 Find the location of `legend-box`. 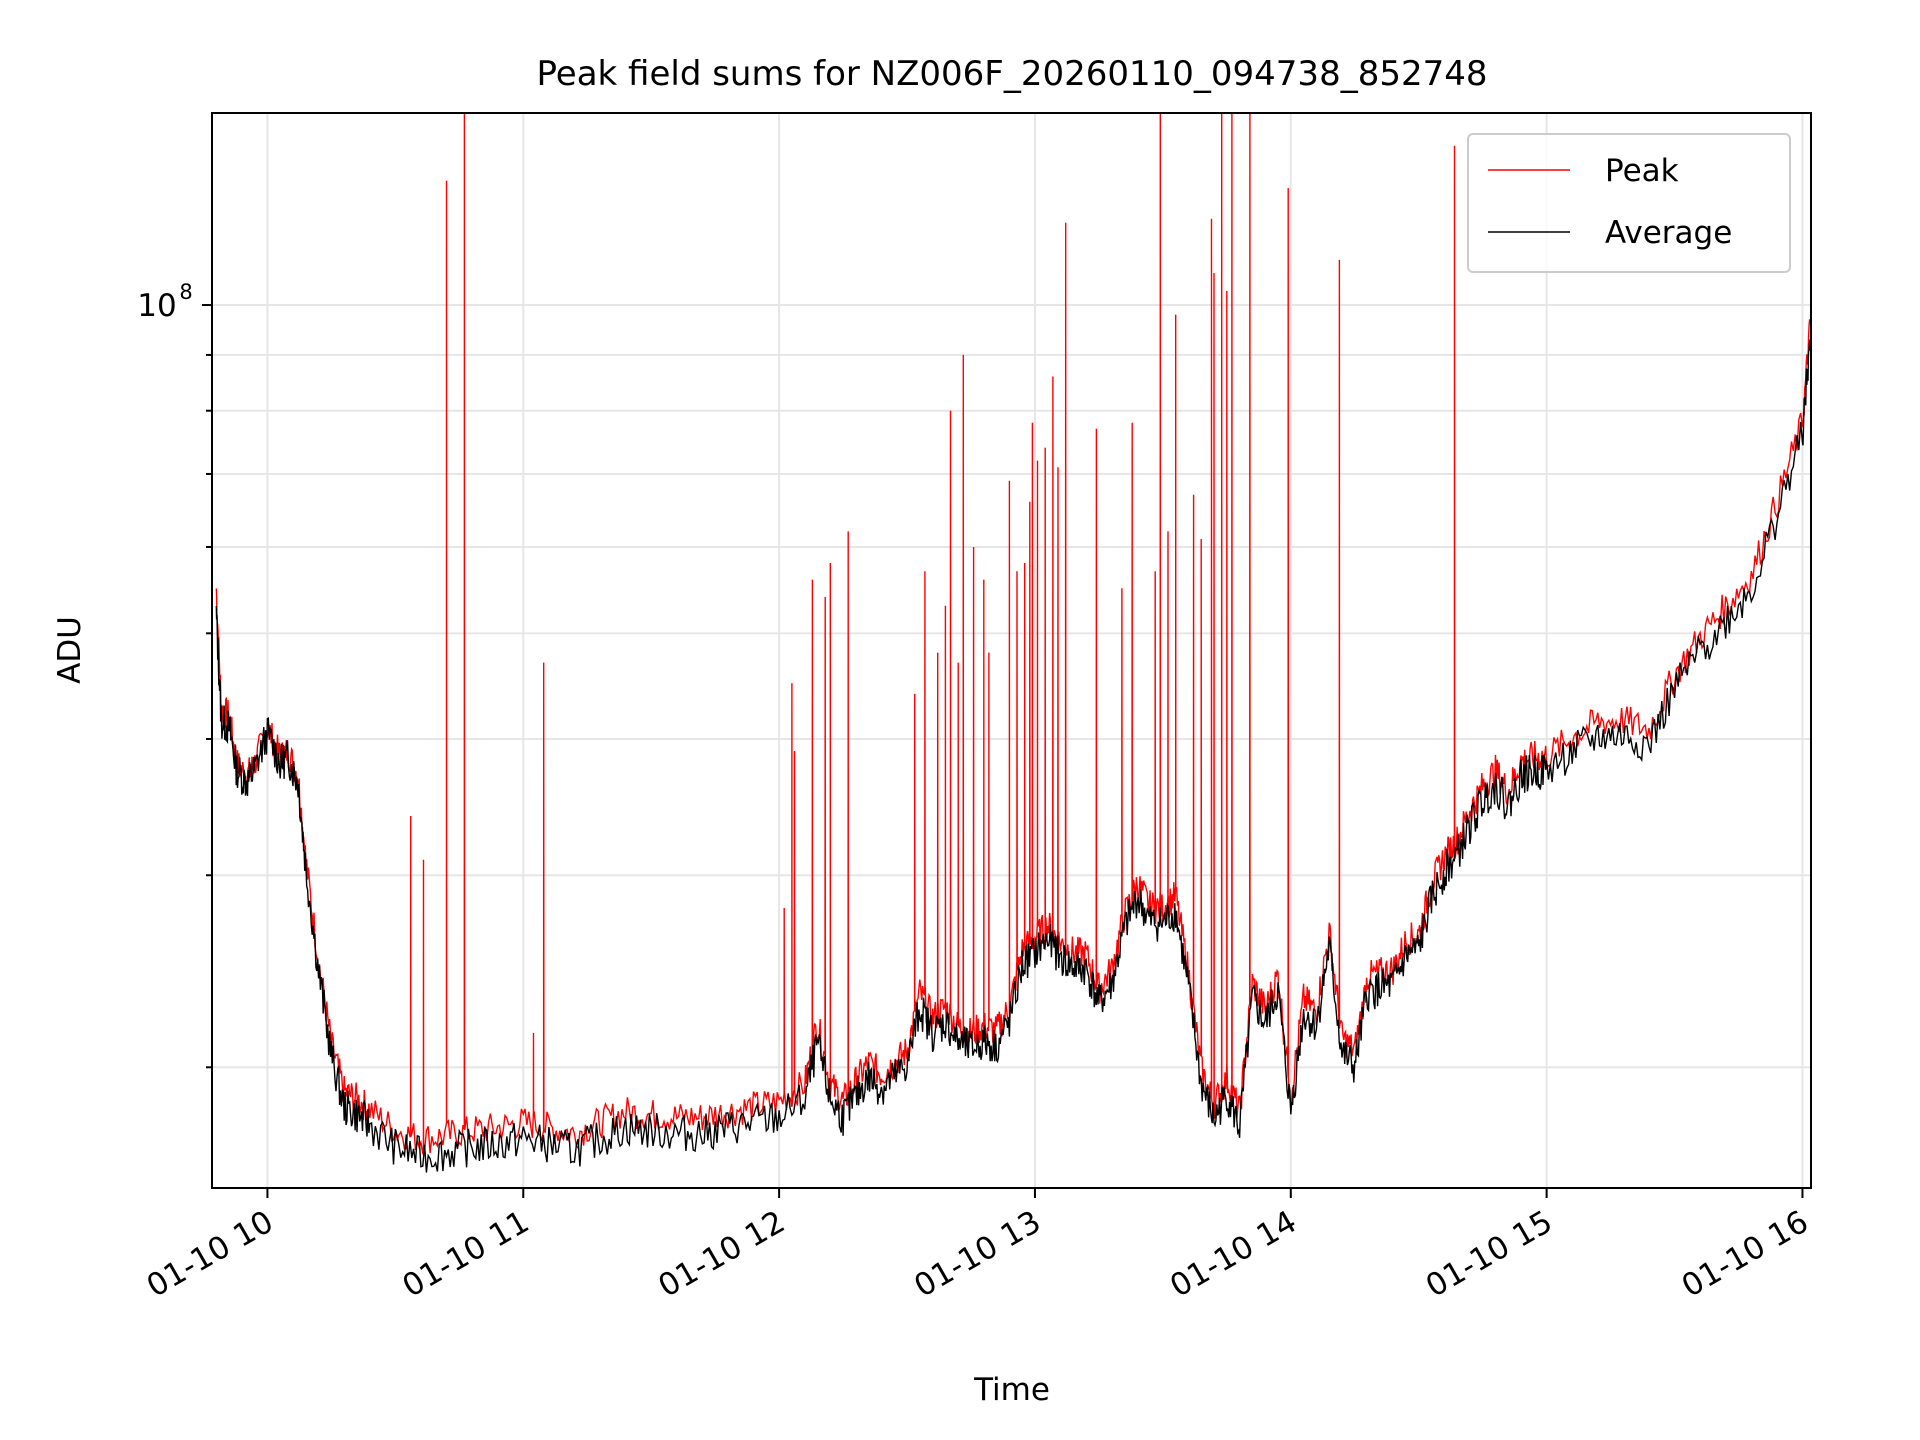

legend-box is located at coordinates (1629, 203).